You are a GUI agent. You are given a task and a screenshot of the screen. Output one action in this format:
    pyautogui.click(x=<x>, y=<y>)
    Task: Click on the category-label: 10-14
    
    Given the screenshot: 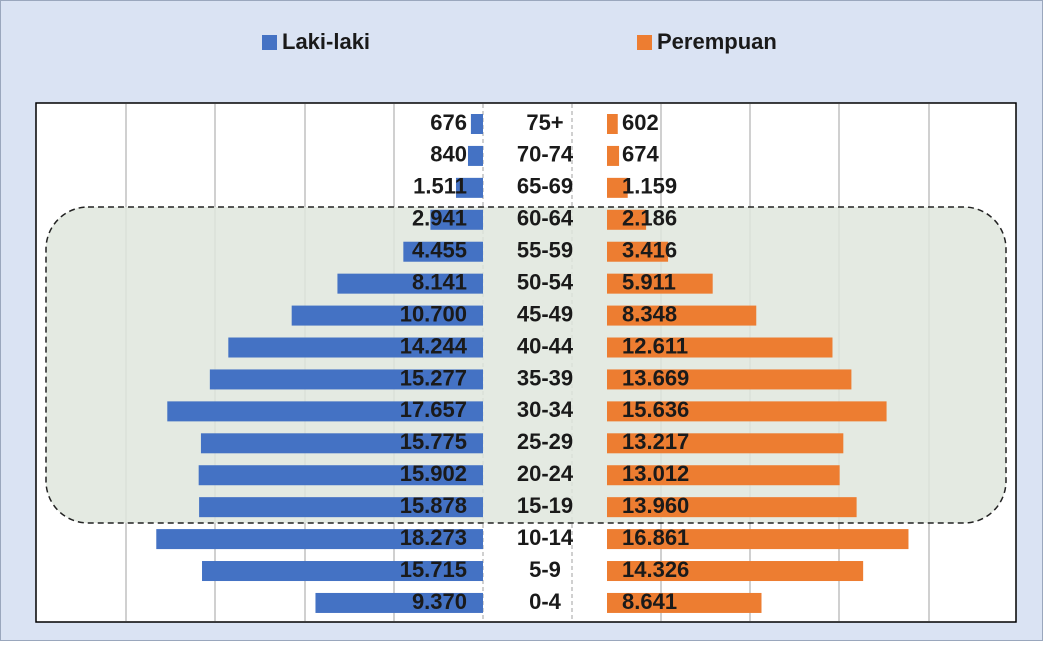 What is the action you would take?
    pyautogui.click(x=545, y=537)
    